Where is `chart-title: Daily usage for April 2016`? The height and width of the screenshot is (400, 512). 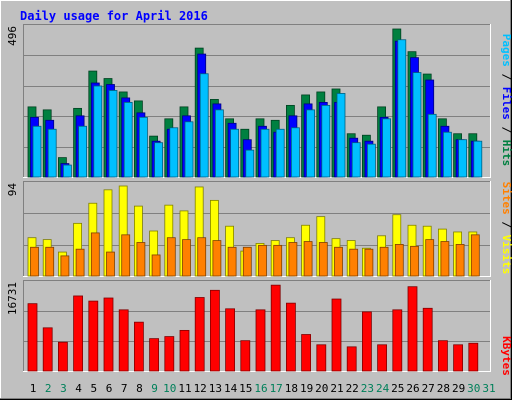 chart-title: Daily usage for April 2016 is located at coordinates (114, 16).